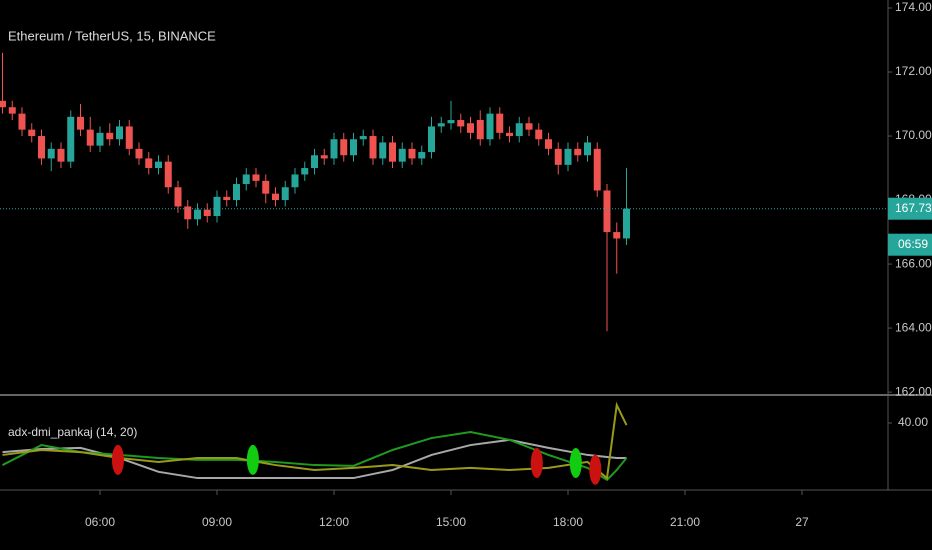 The width and height of the screenshot is (932, 550). What do you see at coordinates (913, 135) in the screenshot?
I see `y-tick-label: 170.00` at bounding box center [913, 135].